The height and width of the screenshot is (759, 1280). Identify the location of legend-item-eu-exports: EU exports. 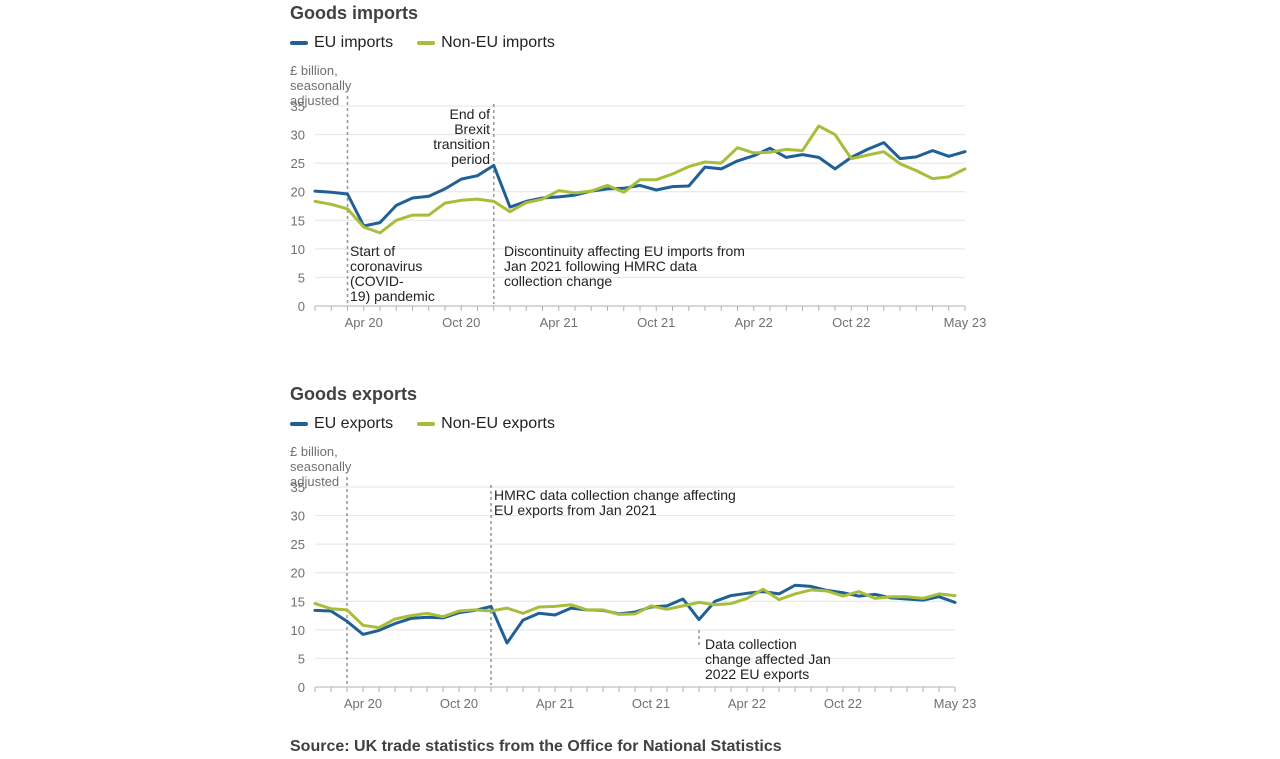
(341, 424).